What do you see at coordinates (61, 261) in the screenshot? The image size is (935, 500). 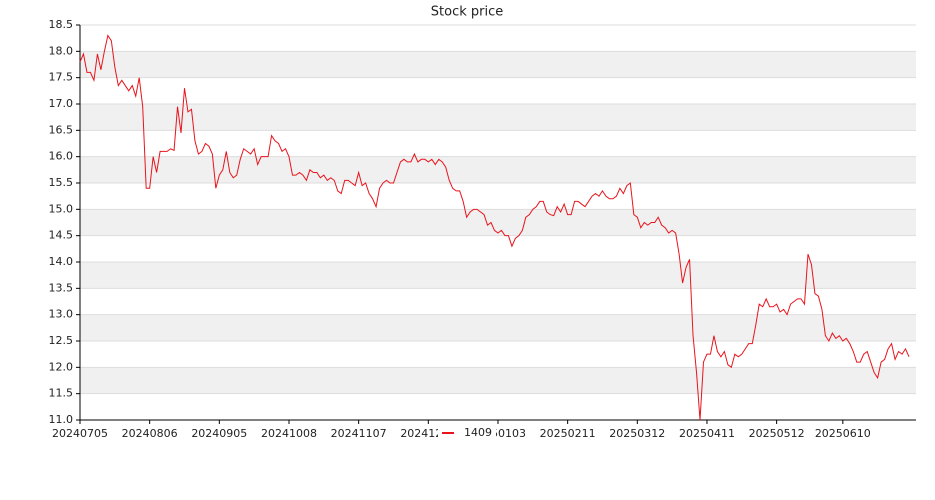 I see `y-tick-label: 14.0` at bounding box center [61, 261].